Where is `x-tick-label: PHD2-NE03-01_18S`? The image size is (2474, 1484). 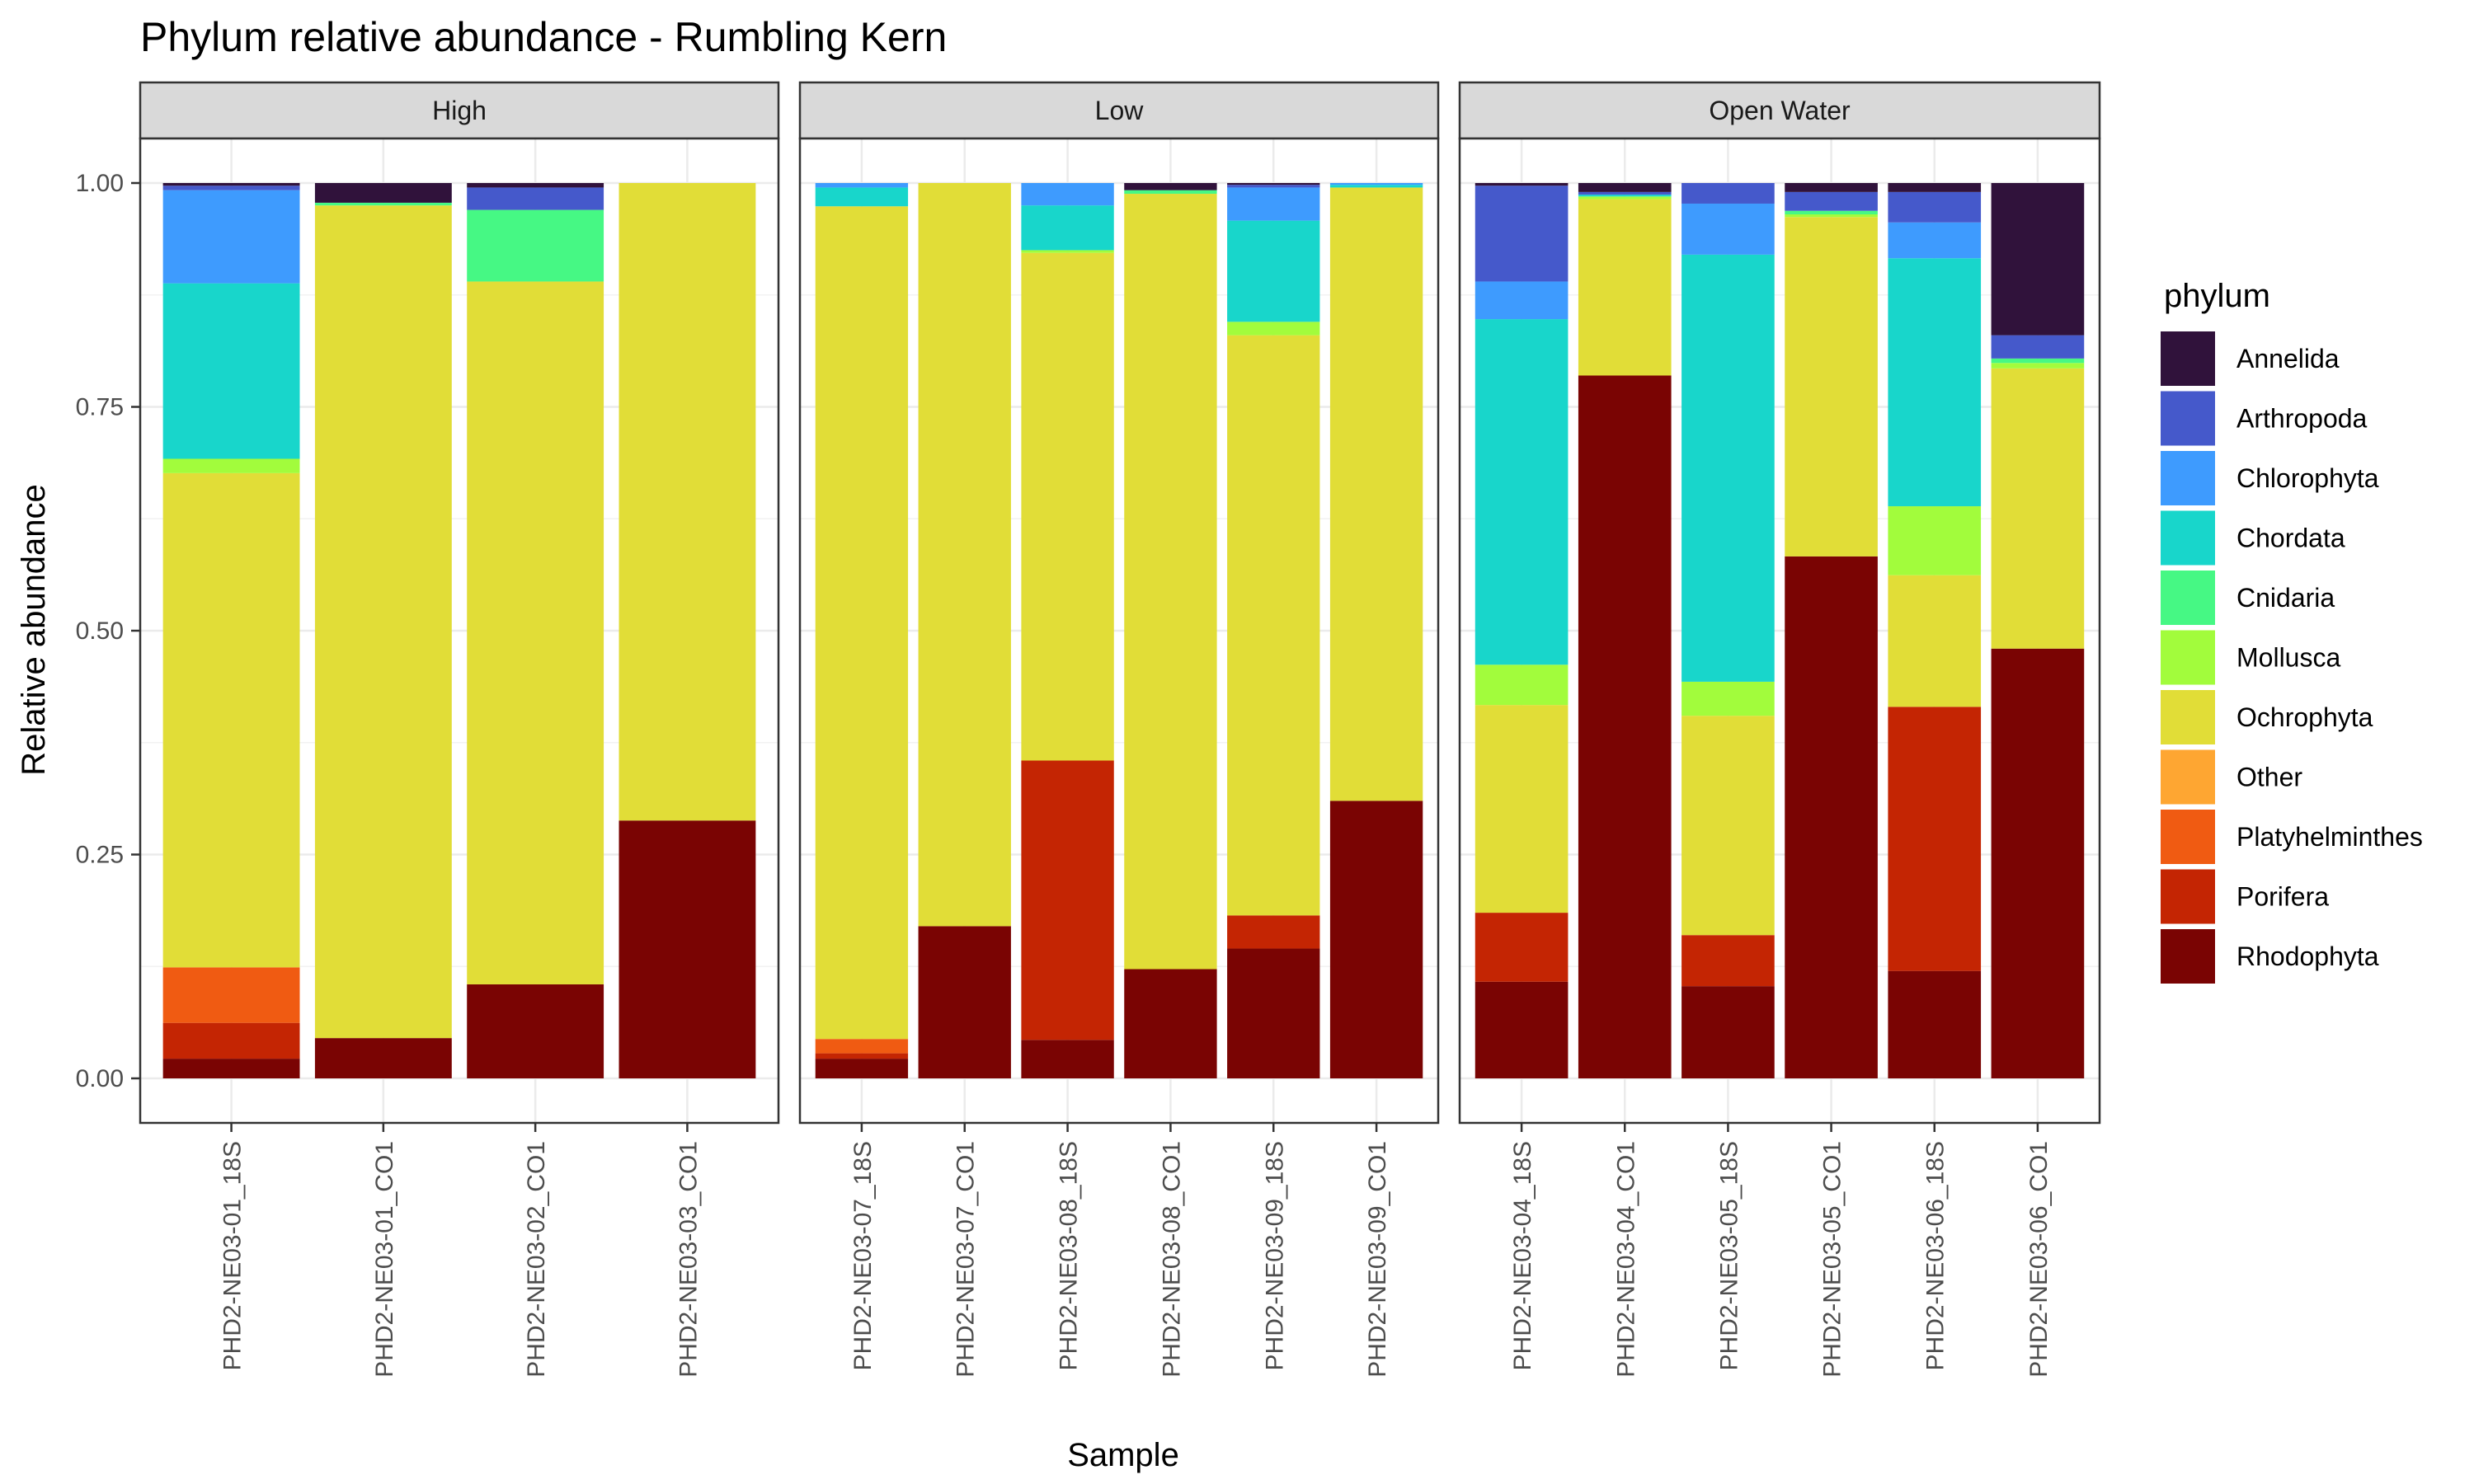
x-tick-label: PHD2-NE03-01_18S is located at coordinates (233, 1255).